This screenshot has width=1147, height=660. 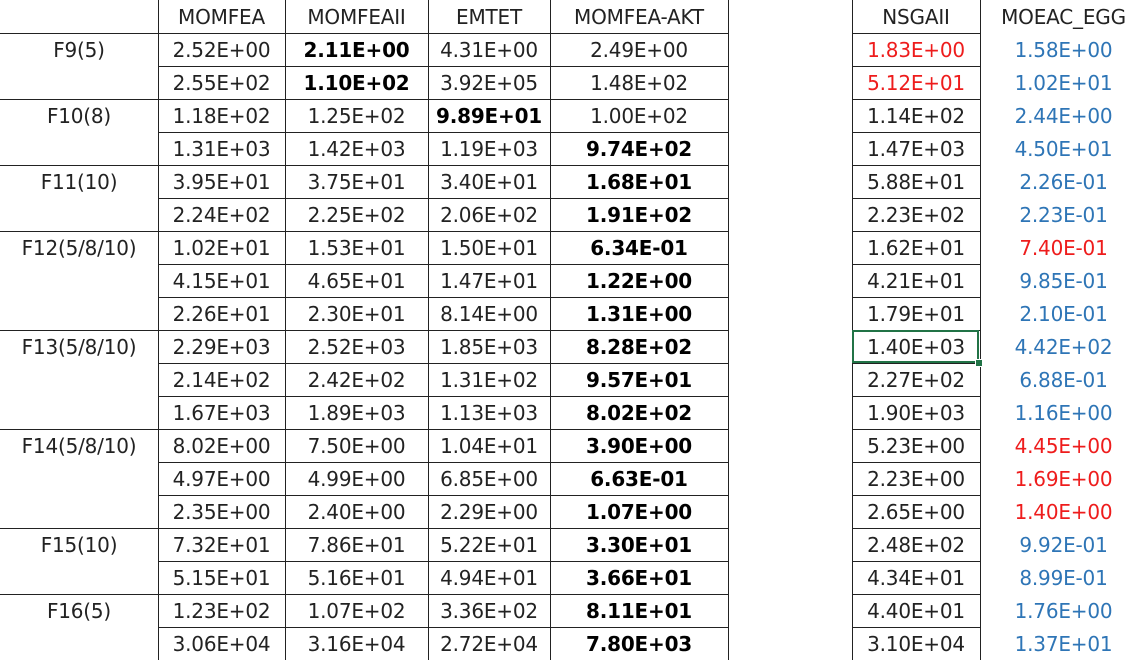 I want to click on value-cell: 7.32E+01, so click(x=221, y=544).